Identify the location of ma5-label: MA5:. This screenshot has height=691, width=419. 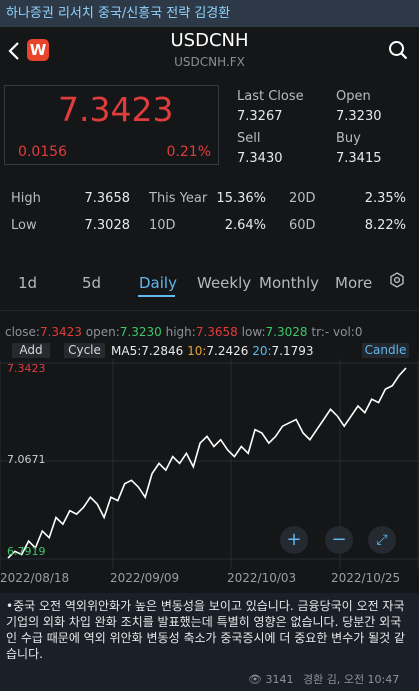
(126, 351).